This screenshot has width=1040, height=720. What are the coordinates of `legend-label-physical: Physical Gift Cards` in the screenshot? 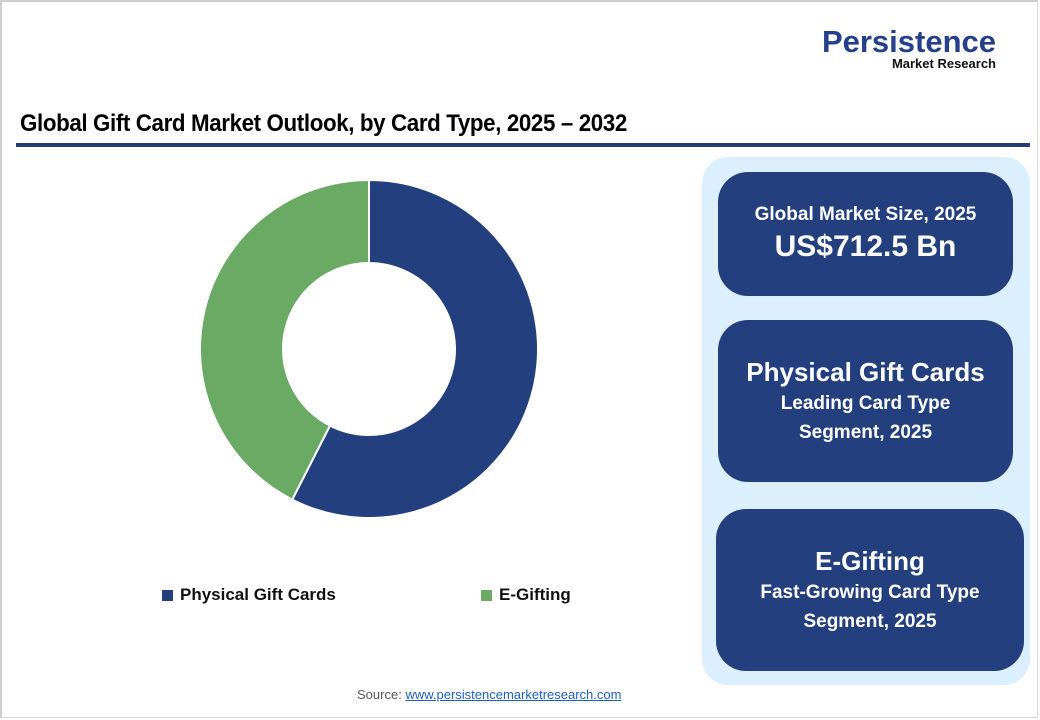 It's located at (258, 594).